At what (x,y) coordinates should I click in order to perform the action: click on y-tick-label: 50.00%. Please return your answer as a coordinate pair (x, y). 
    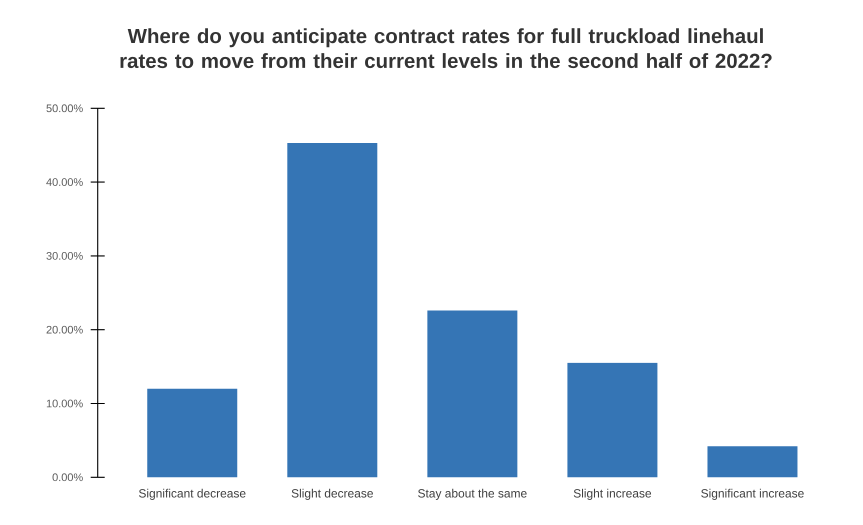
    Looking at the image, I should click on (64, 108).